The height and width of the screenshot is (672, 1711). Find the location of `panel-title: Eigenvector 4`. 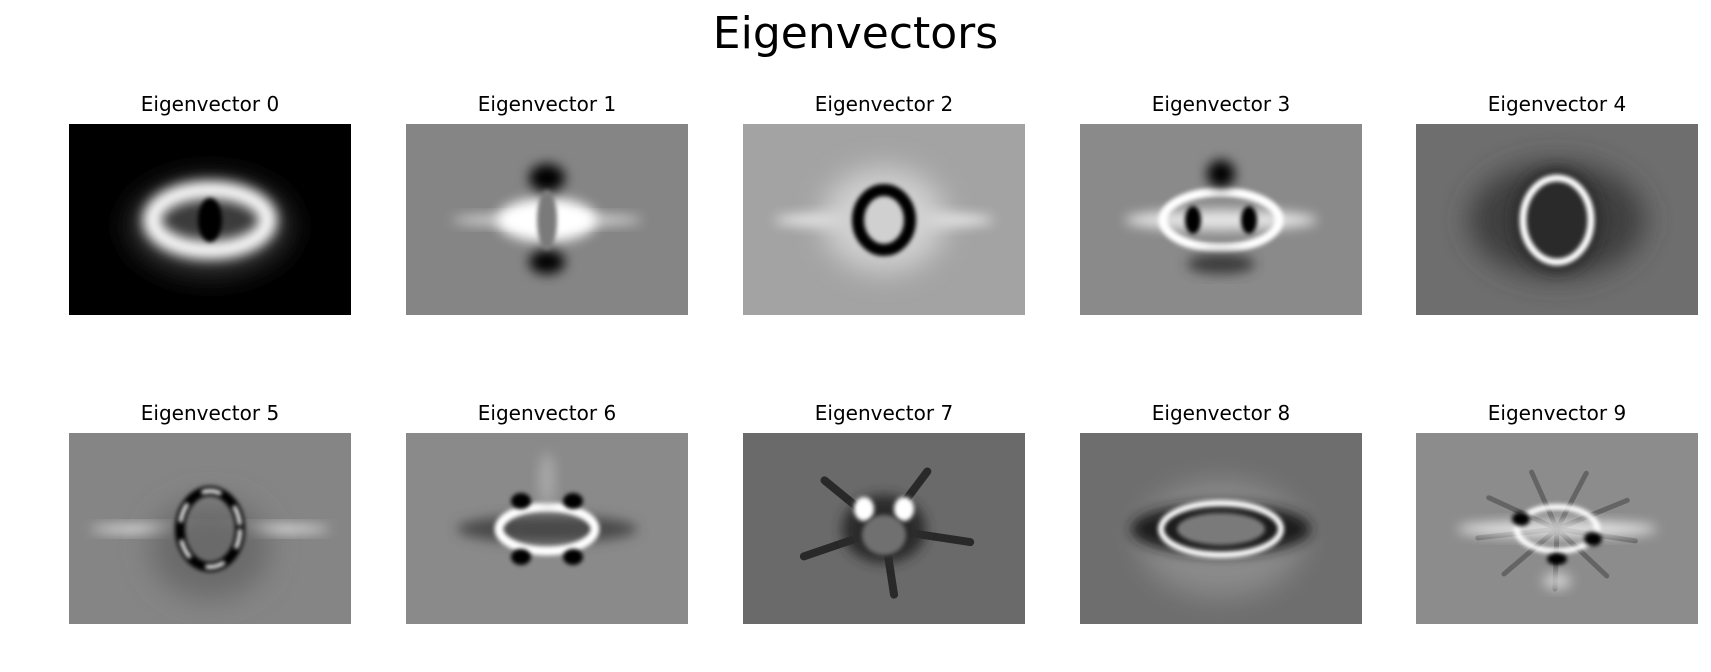

panel-title: Eigenvector 4 is located at coordinates (1557, 104).